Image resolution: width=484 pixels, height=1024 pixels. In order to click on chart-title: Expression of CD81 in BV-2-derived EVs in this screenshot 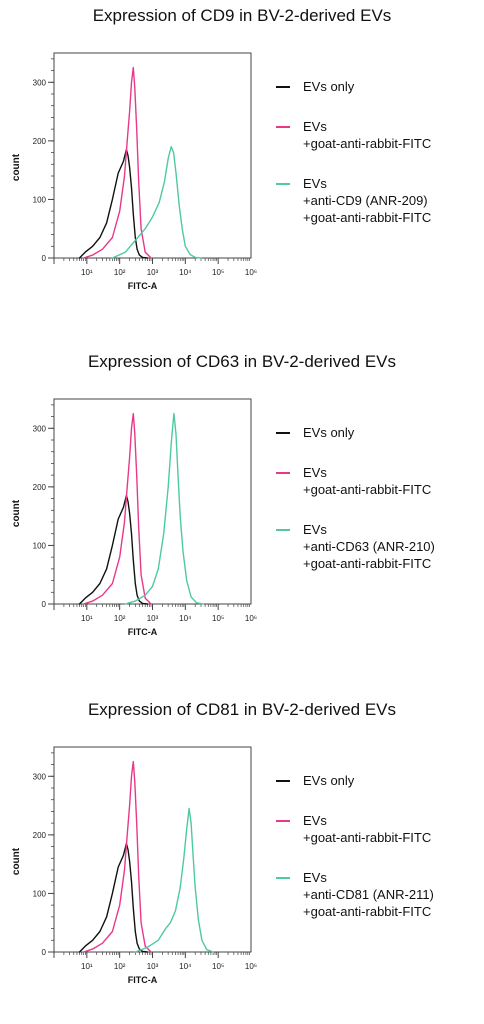, I will do `click(242, 709)`.